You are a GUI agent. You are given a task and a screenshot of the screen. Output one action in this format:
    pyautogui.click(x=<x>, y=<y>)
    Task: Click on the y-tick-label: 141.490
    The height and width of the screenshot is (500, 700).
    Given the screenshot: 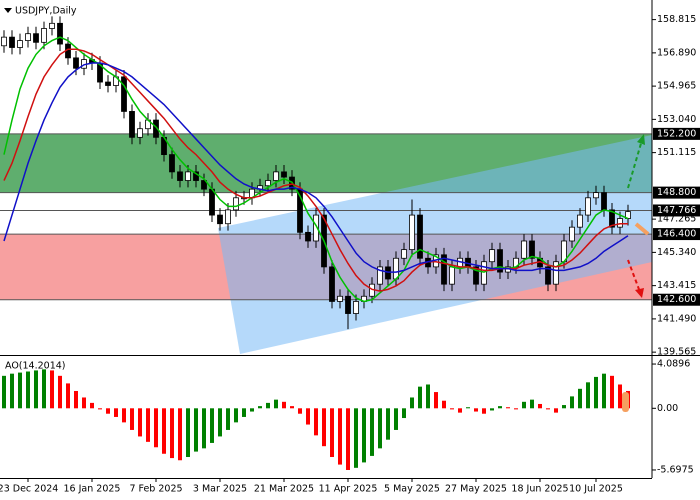 What is the action you would take?
    pyautogui.click(x=676, y=318)
    